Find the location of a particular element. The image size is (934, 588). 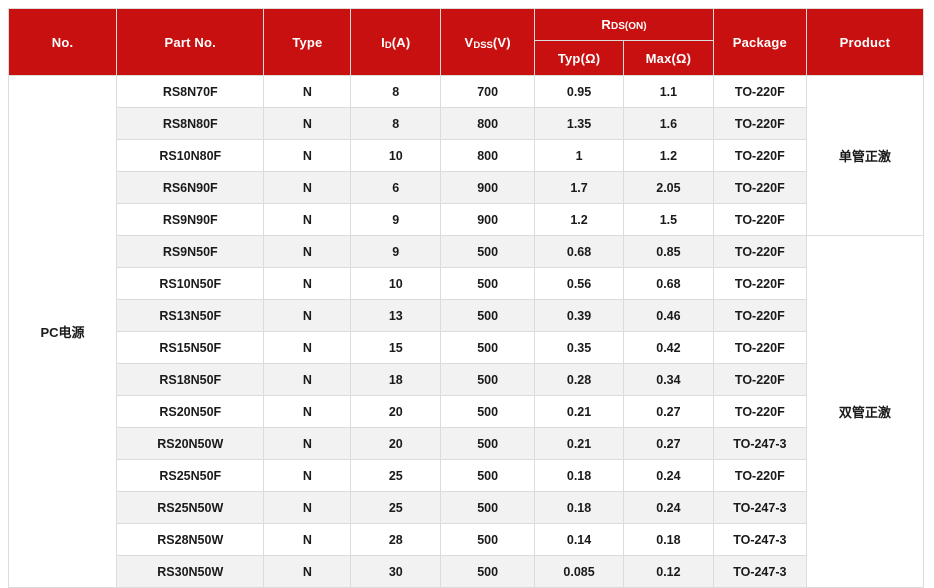

product-cell-1: 单管正激 is located at coordinates (865, 155).